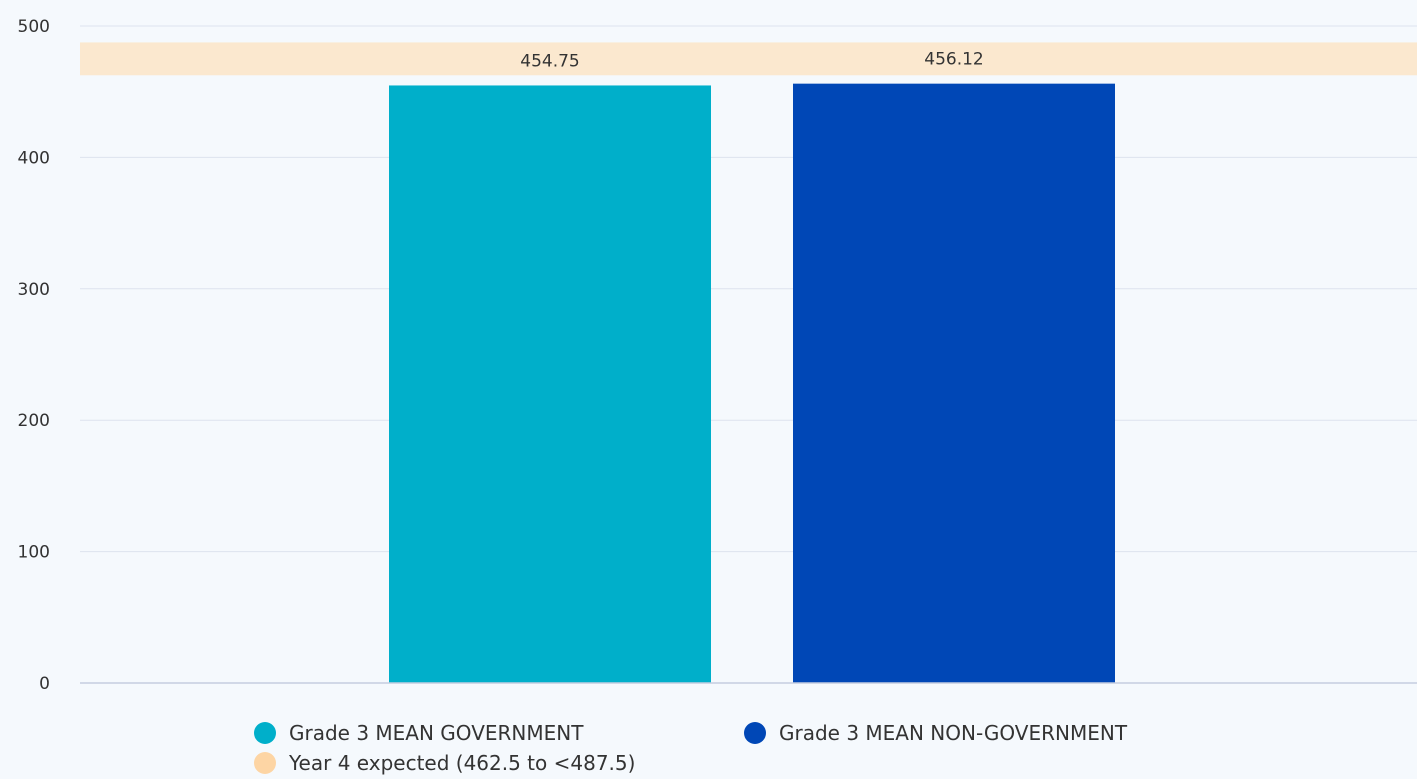  I want to click on band-layer, so click(748, 59).